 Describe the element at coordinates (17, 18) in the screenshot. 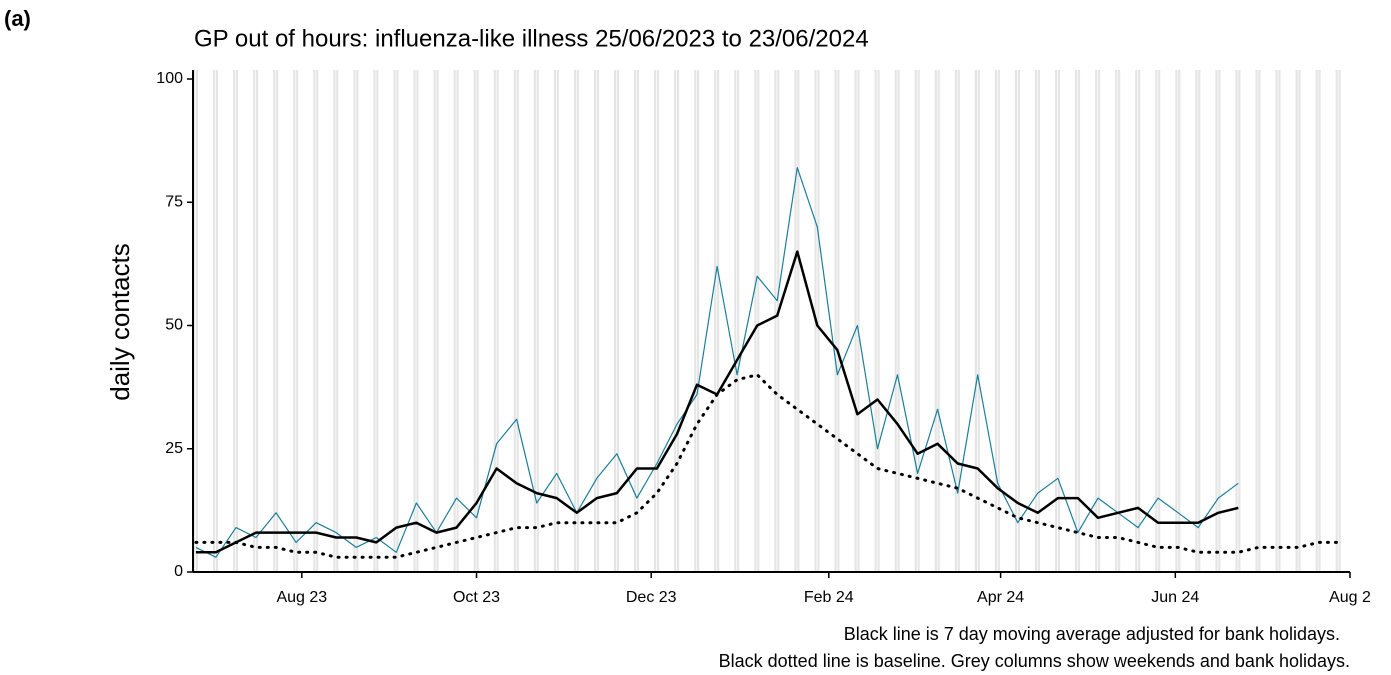

I see `panel-label: (a)` at that location.